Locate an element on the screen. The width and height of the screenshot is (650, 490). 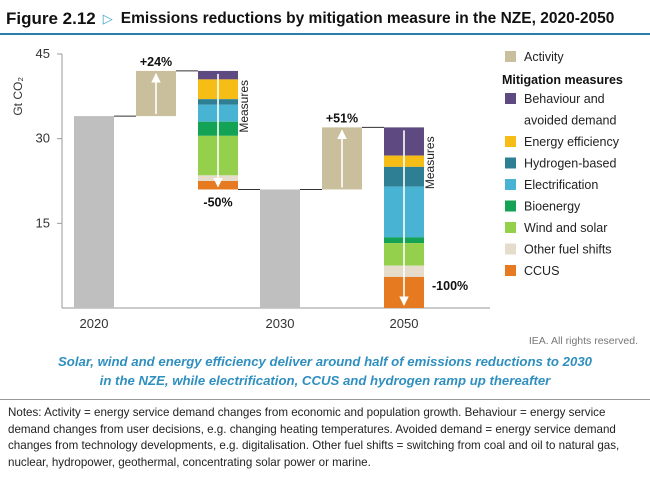
legend-label: Activity is located at coordinates (544, 57).